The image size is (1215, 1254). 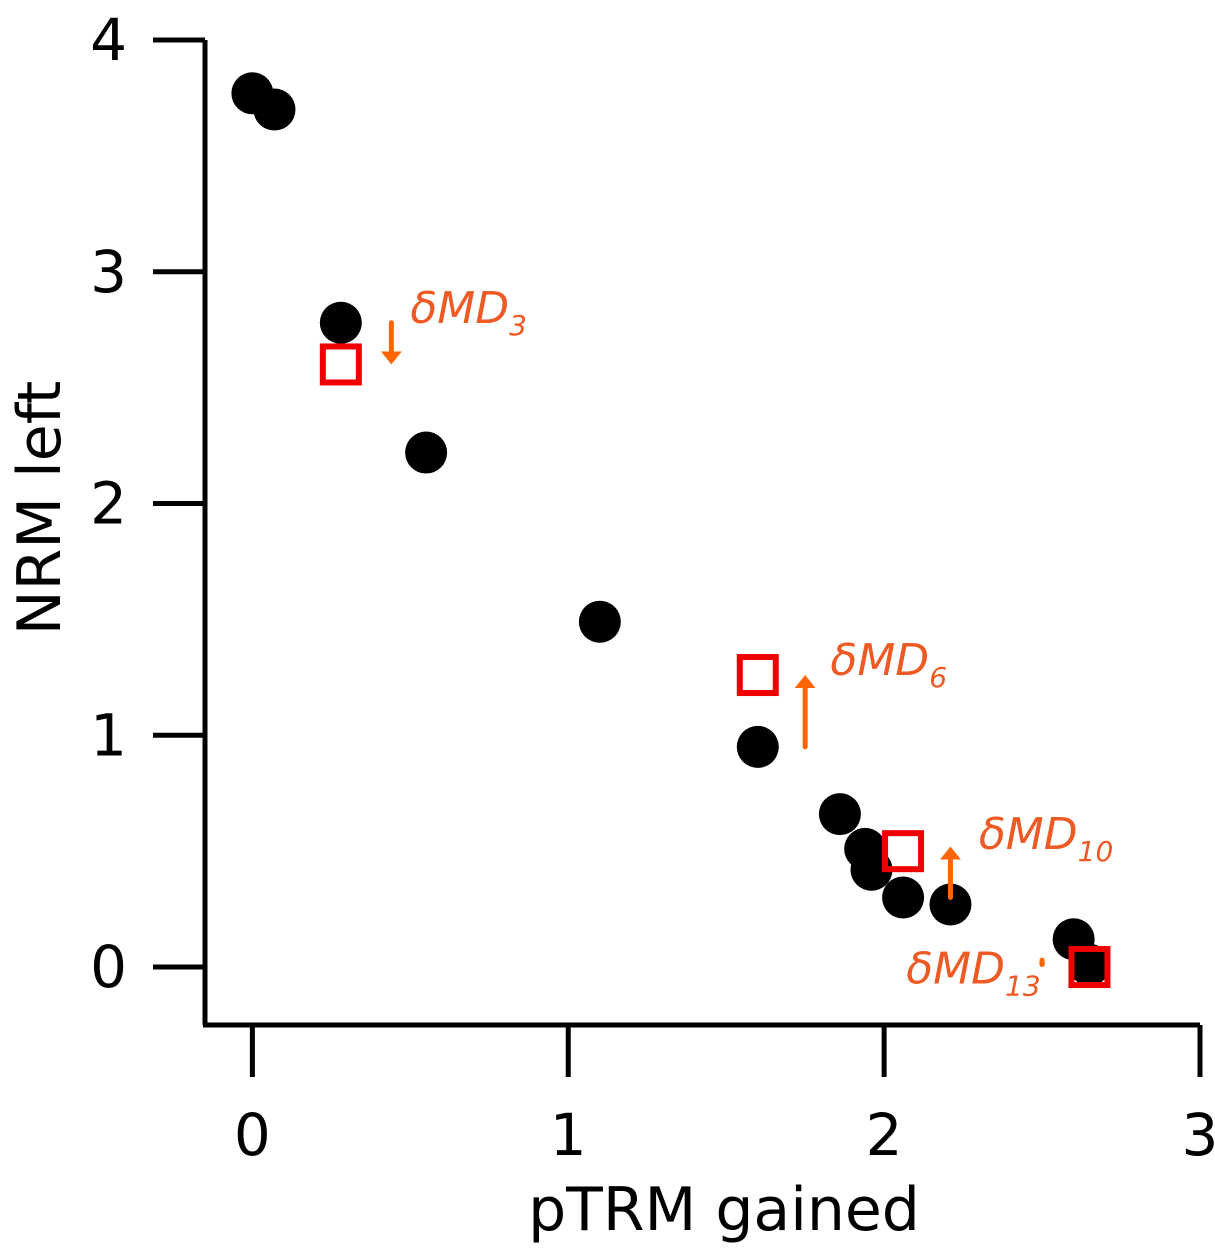 I want to click on delta-md-label: δMD6, so click(x=888, y=664).